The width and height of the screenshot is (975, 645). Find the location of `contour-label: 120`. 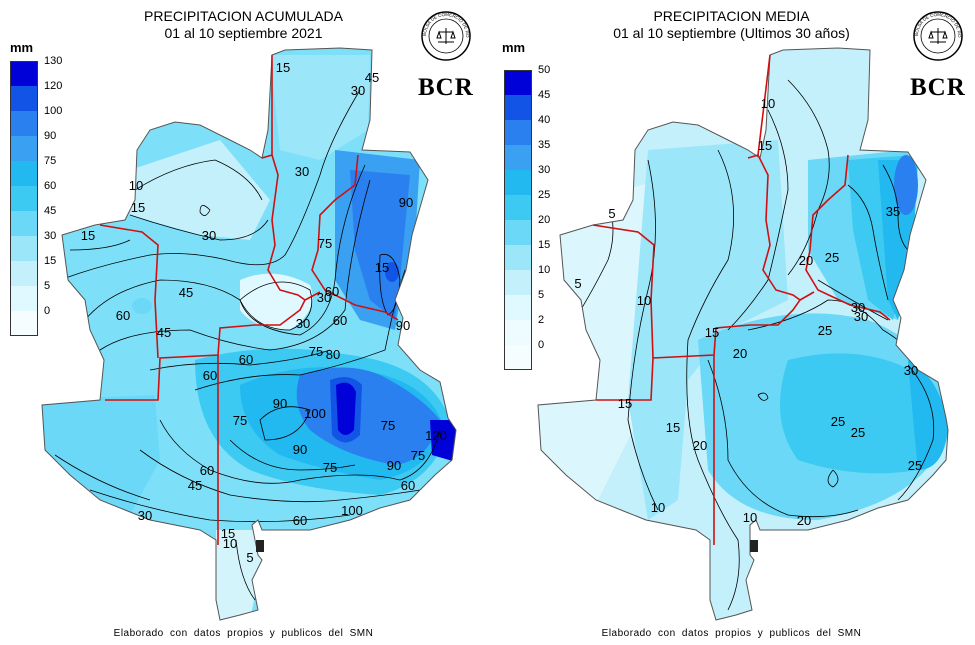

contour-label: 120 is located at coordinates (436, 435).